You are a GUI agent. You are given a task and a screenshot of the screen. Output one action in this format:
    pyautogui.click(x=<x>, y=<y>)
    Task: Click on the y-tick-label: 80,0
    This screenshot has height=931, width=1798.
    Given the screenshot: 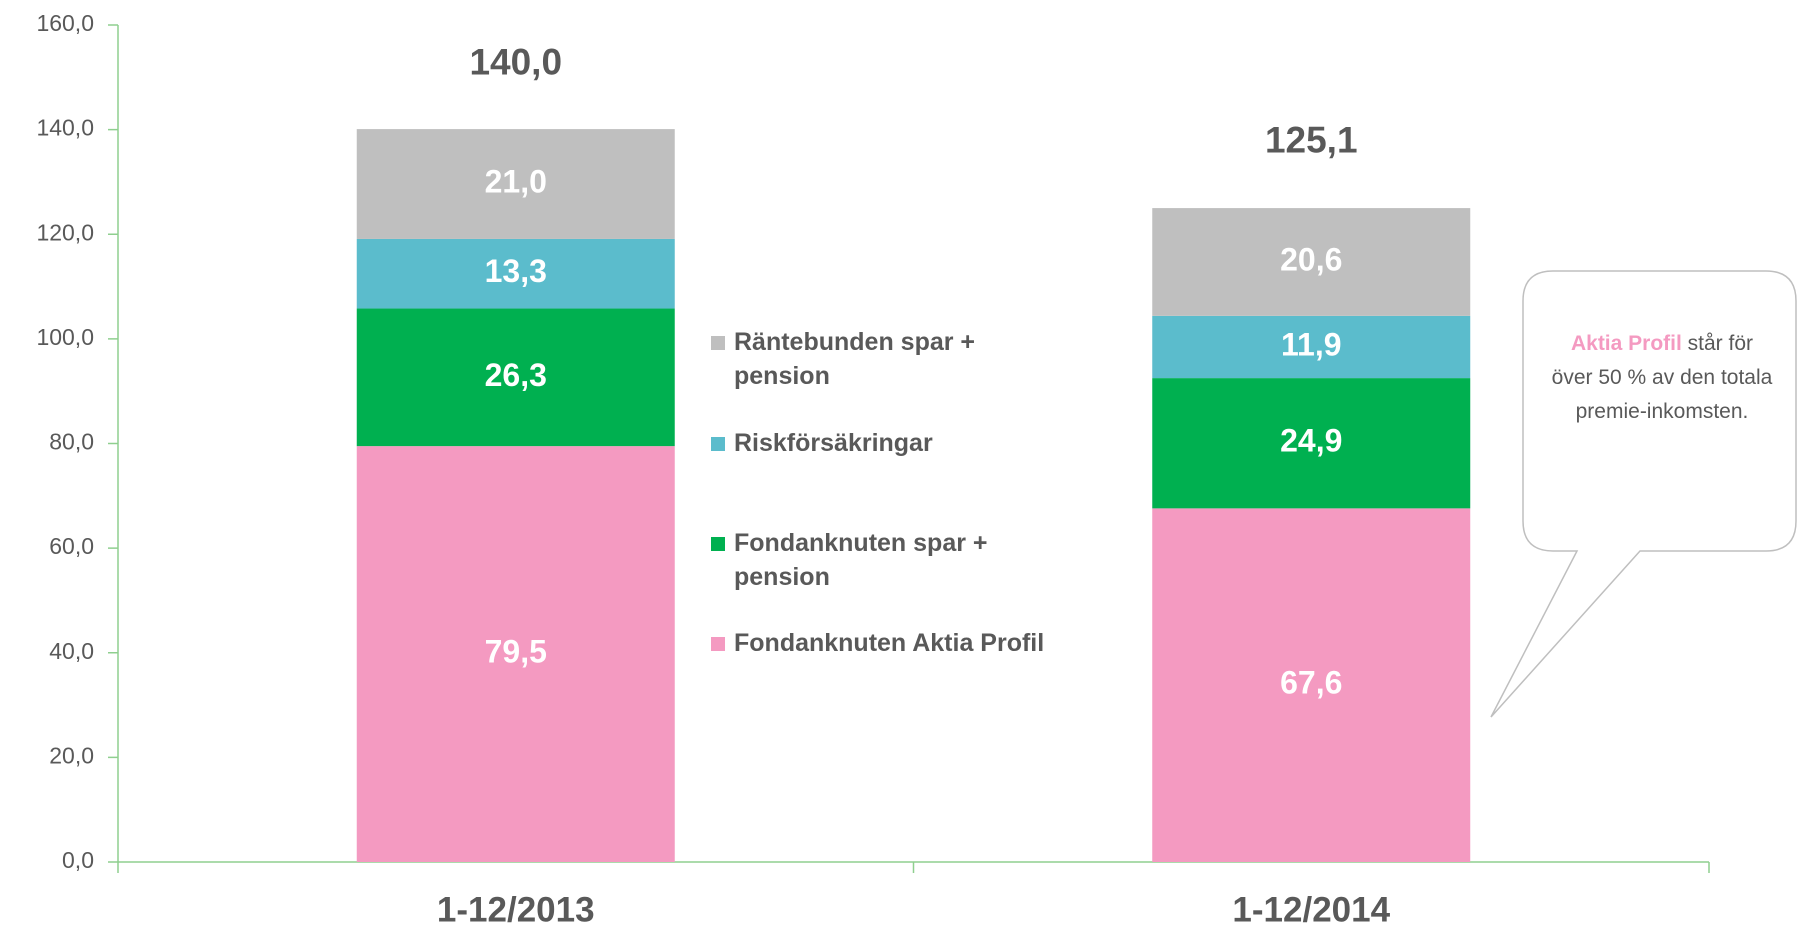 What is the action you would take?
    pyautogui.click(x=71, y=442)
    